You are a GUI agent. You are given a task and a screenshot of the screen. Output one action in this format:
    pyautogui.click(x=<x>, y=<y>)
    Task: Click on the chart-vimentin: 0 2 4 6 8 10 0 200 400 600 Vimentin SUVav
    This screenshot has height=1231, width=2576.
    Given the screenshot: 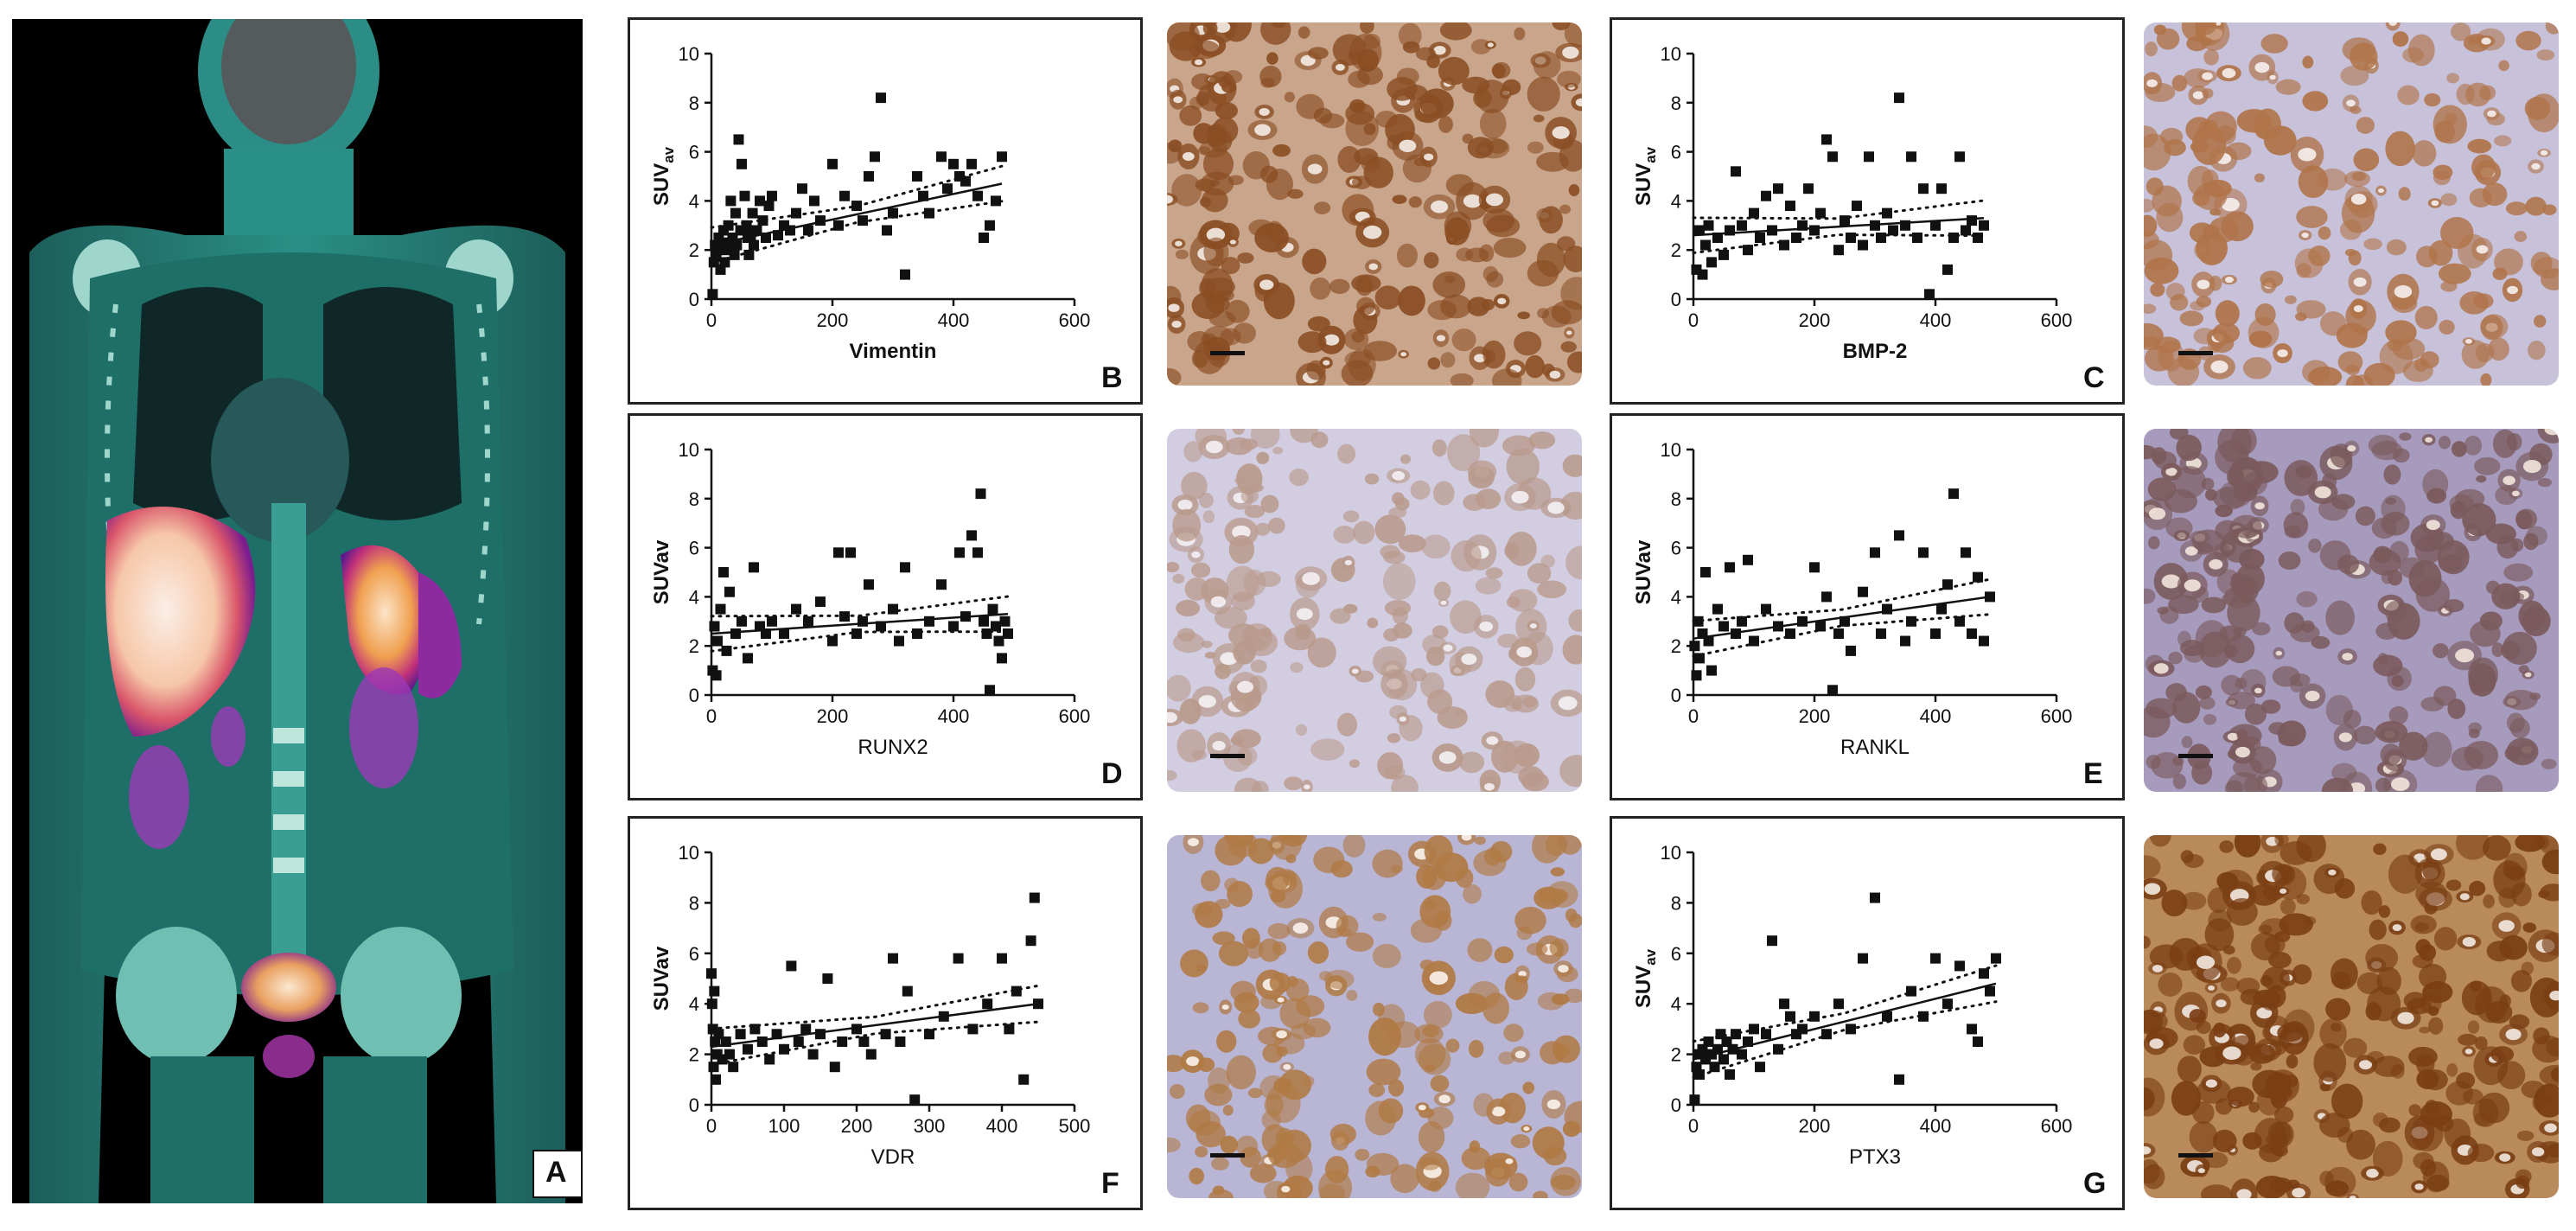 What is the action you would take?
    pyautogui.click(x=870, y=203)
    